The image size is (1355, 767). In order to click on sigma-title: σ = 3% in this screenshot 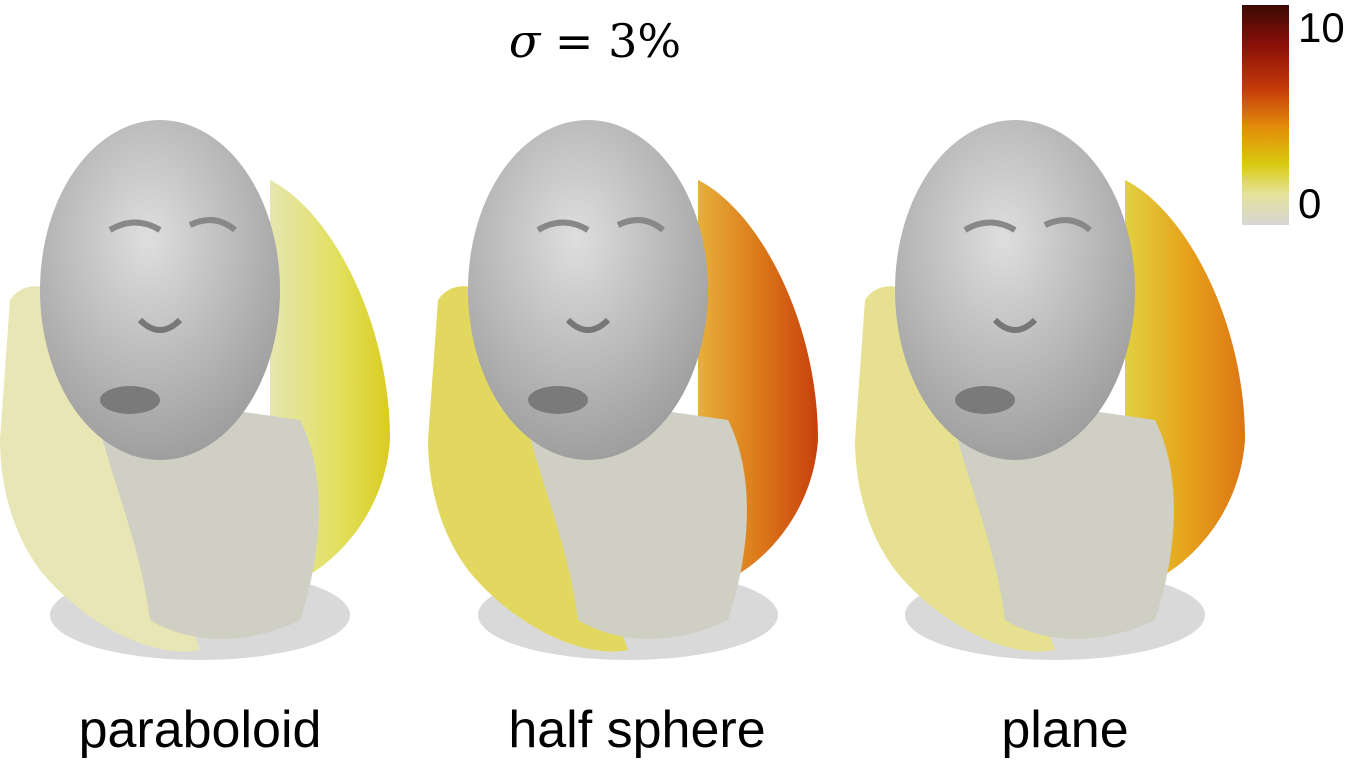, I will do `click(595, 41)`.